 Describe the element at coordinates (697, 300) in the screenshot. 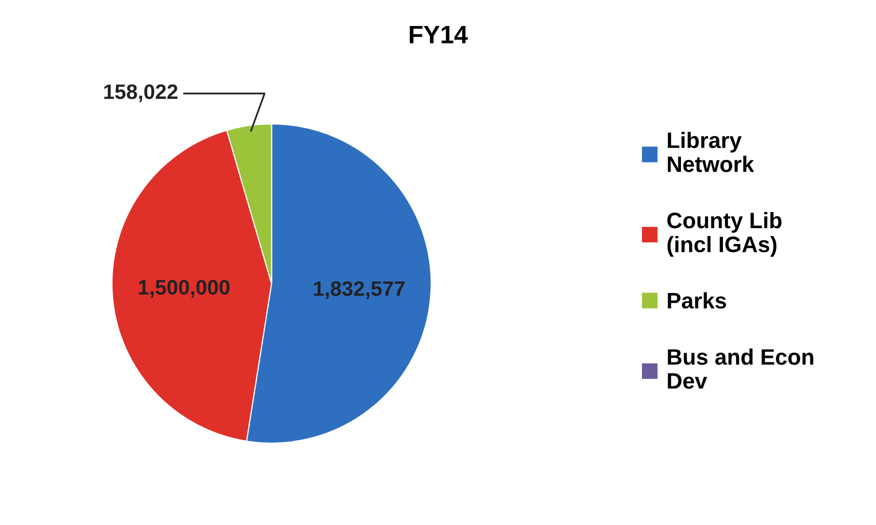

I see `legend-label: Parks` at that location.